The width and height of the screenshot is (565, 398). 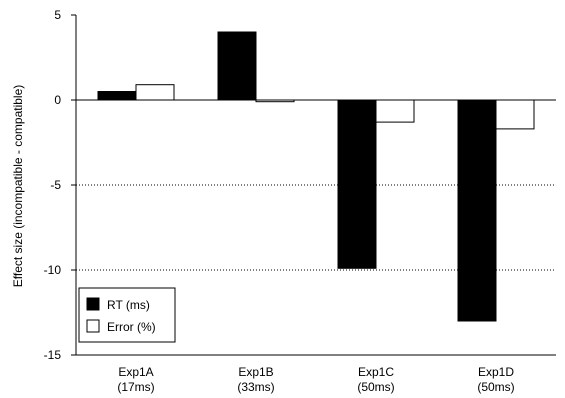 I want to click on legend: RT (ms) Error (%), so click(x=127, y=315).